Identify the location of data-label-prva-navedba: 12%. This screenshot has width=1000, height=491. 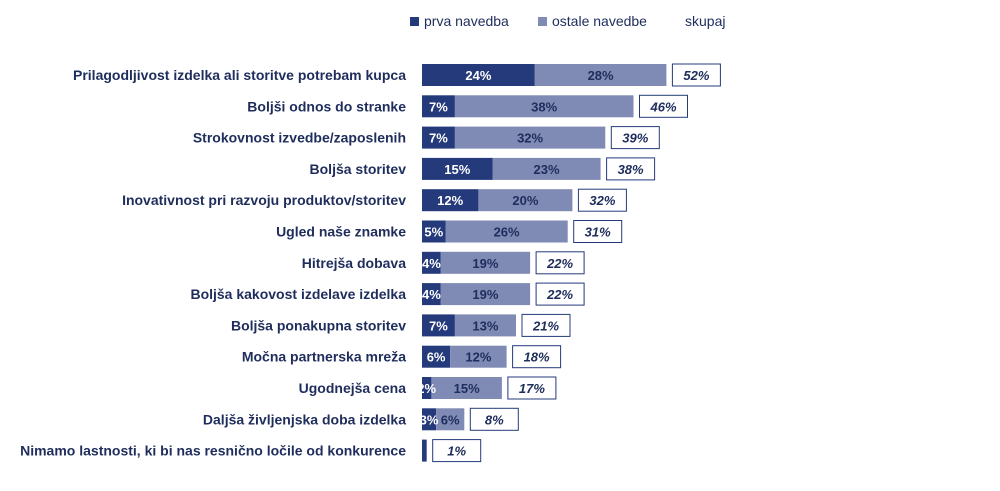
(450, 200).